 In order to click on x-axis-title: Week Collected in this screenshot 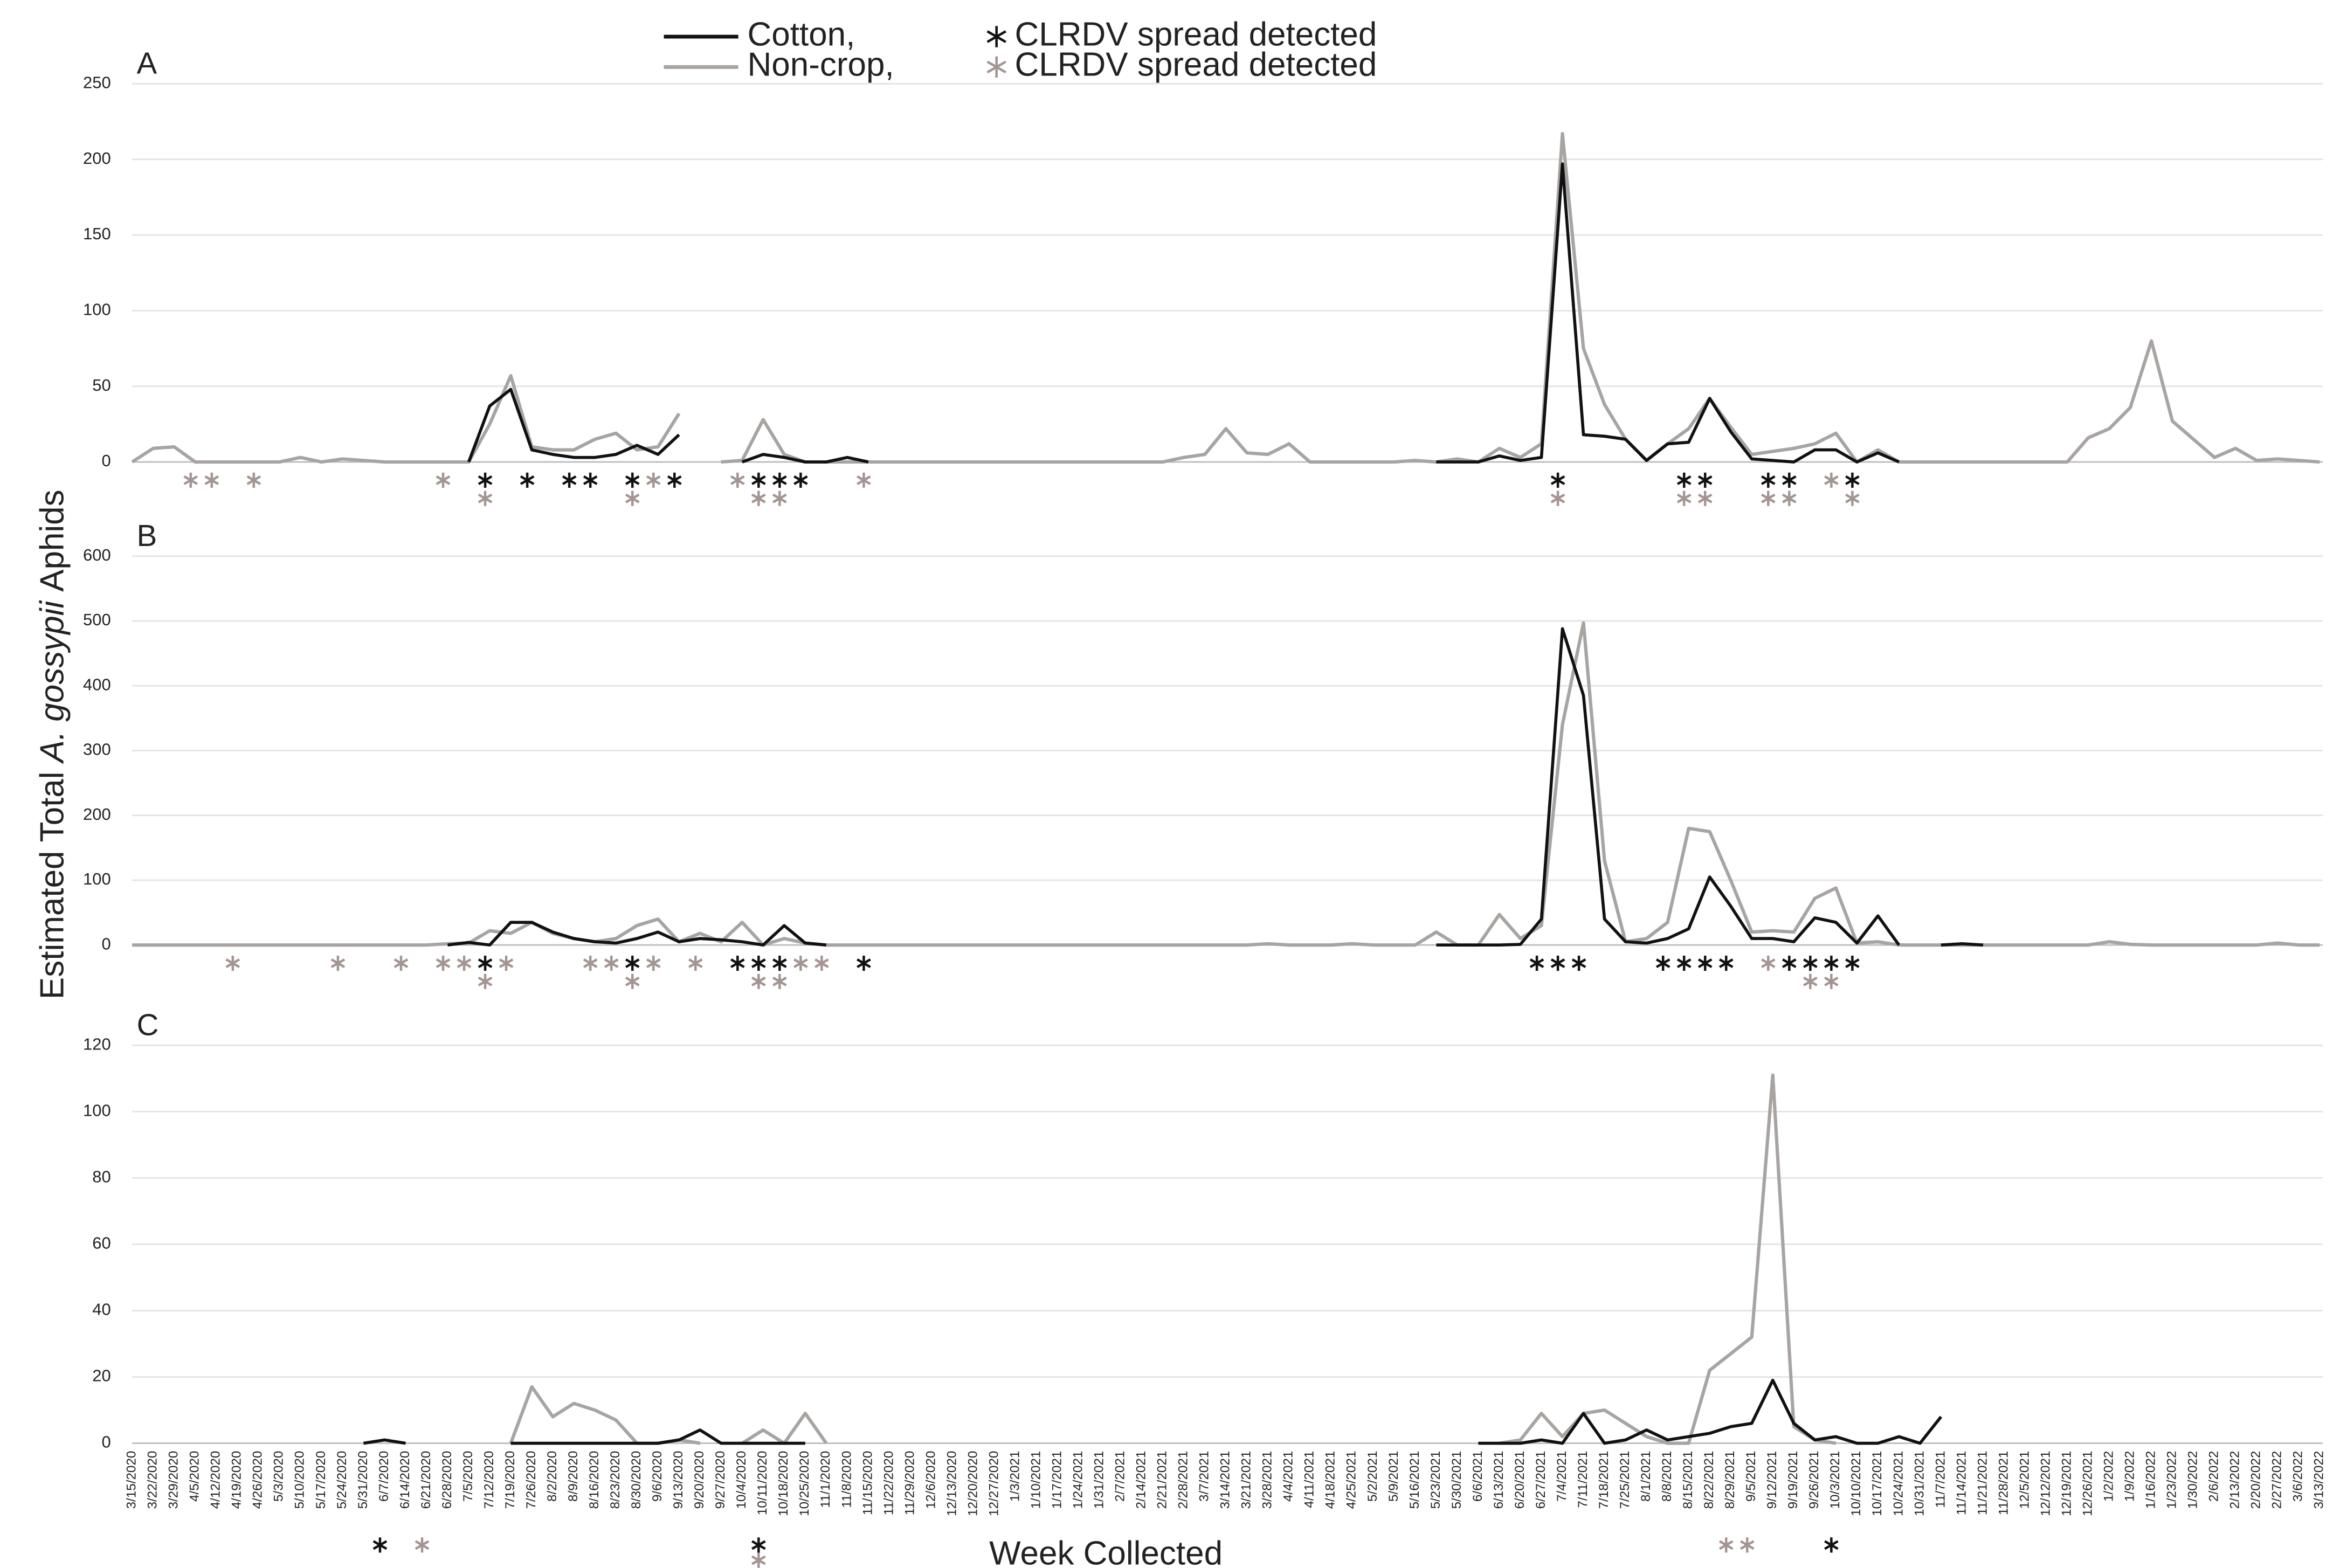, I will do `click(1106, 1551)`.